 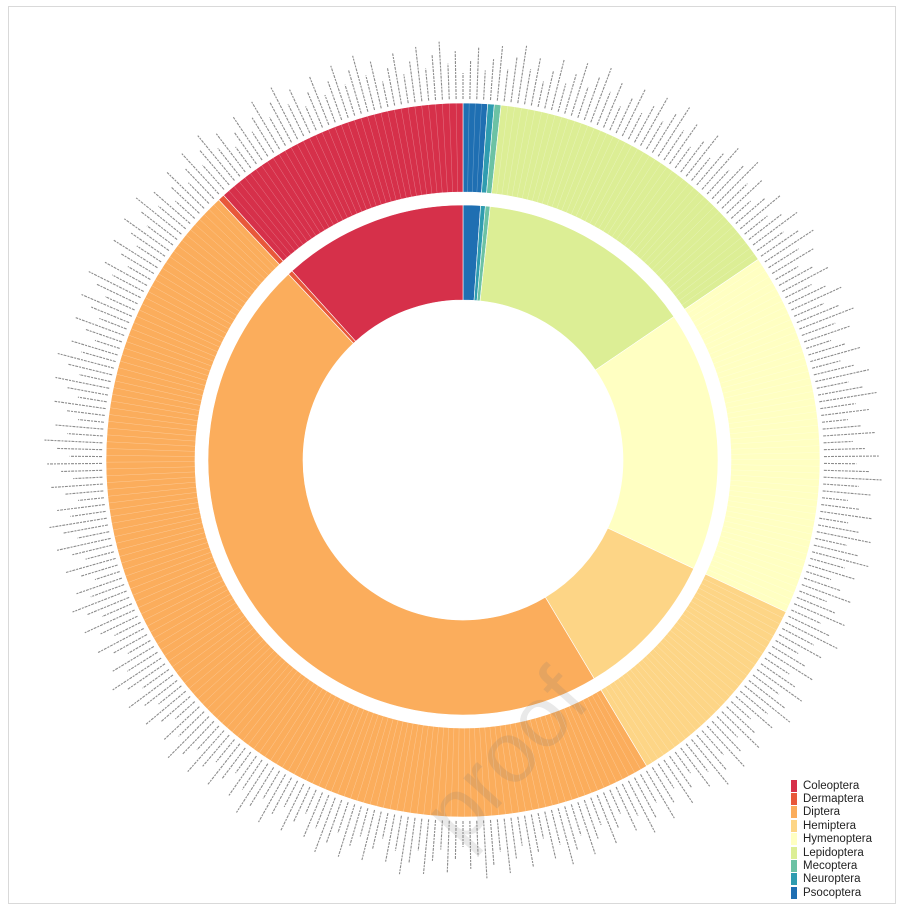 What do you see at coordinates (794, 866) in the screenshot?
I see `legend-swatch` at bounding box center [794, 866].